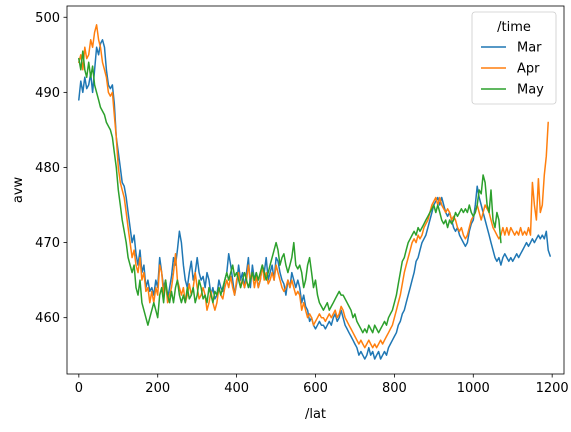 This screenshot has width=571, height=432. Describe the element at coordinates (514, 27) in the screenshot. I see `legend-title: /time` at that location.